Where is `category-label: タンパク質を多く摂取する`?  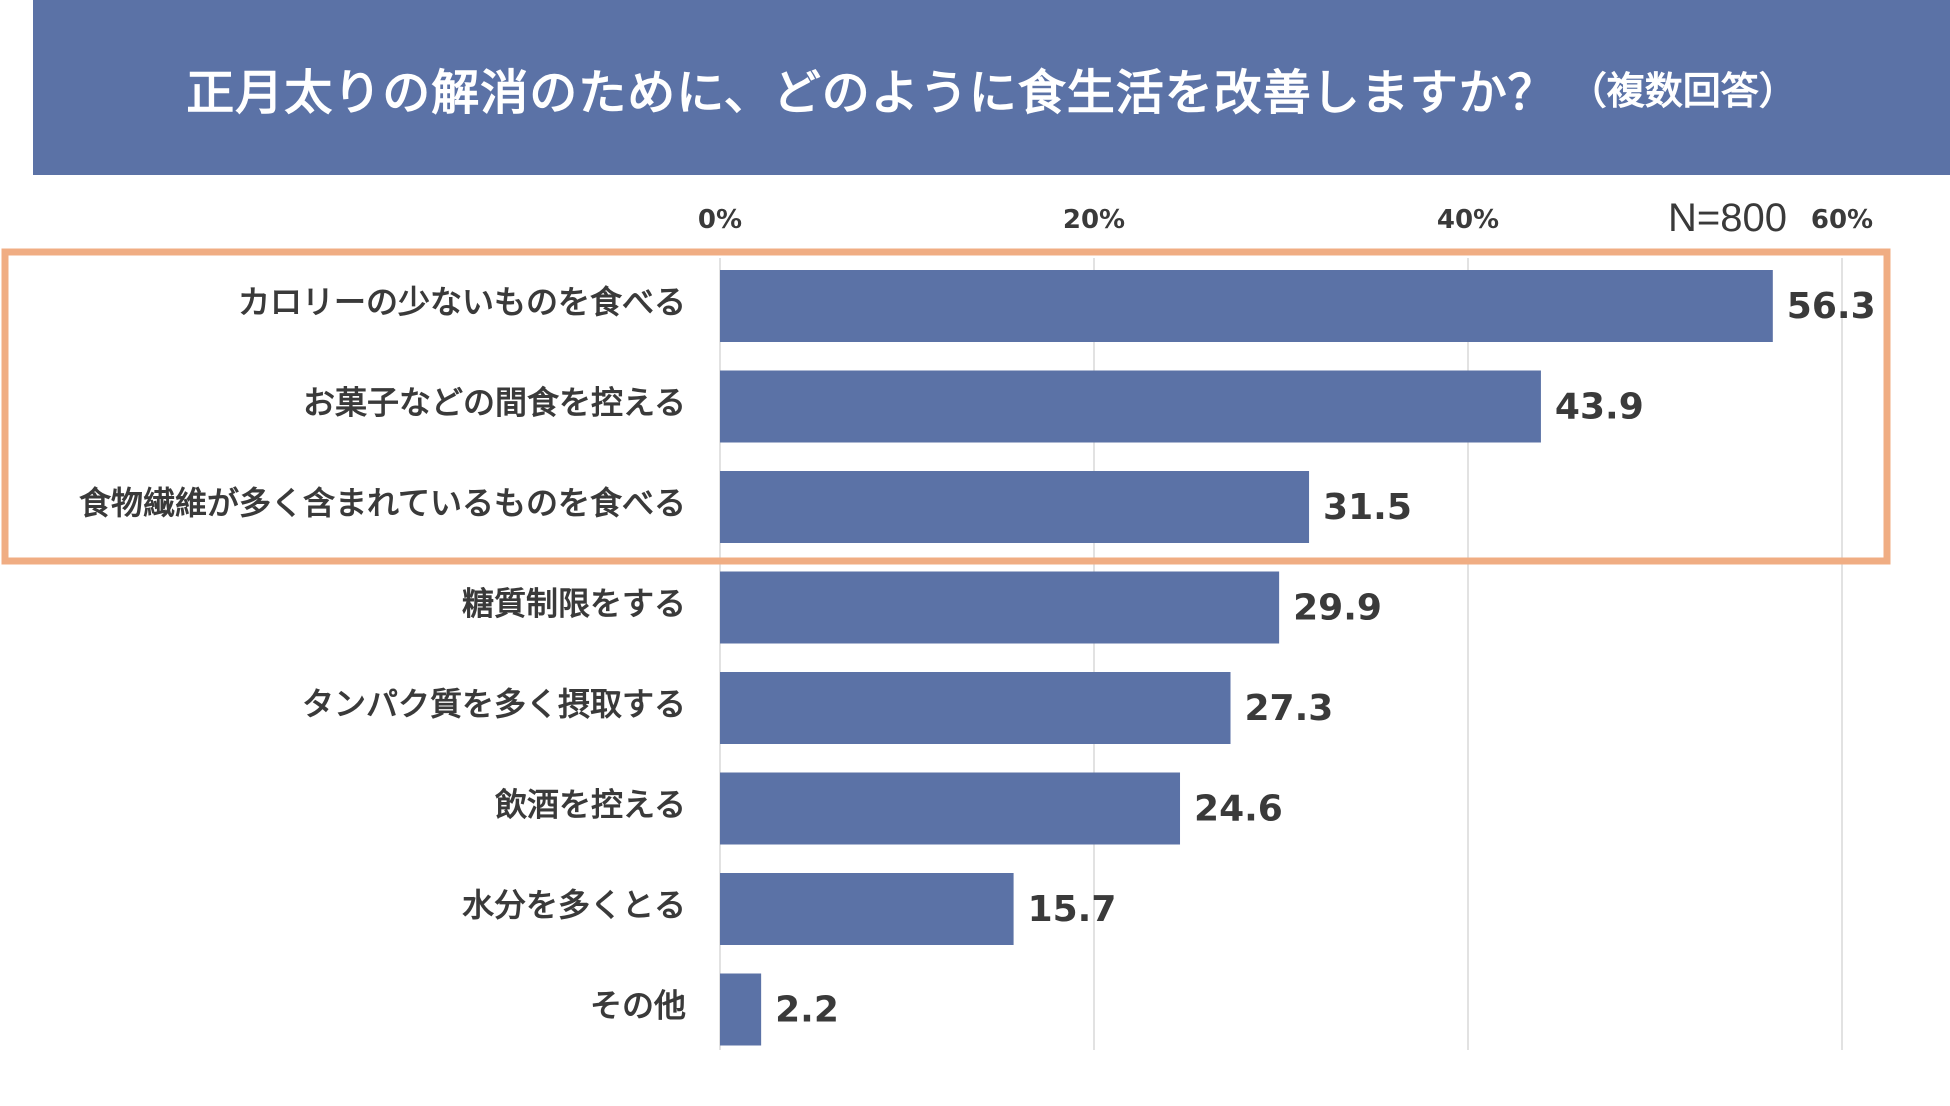
category-label: タンパク質を多く摂取する is located at coordinates (494, 704).